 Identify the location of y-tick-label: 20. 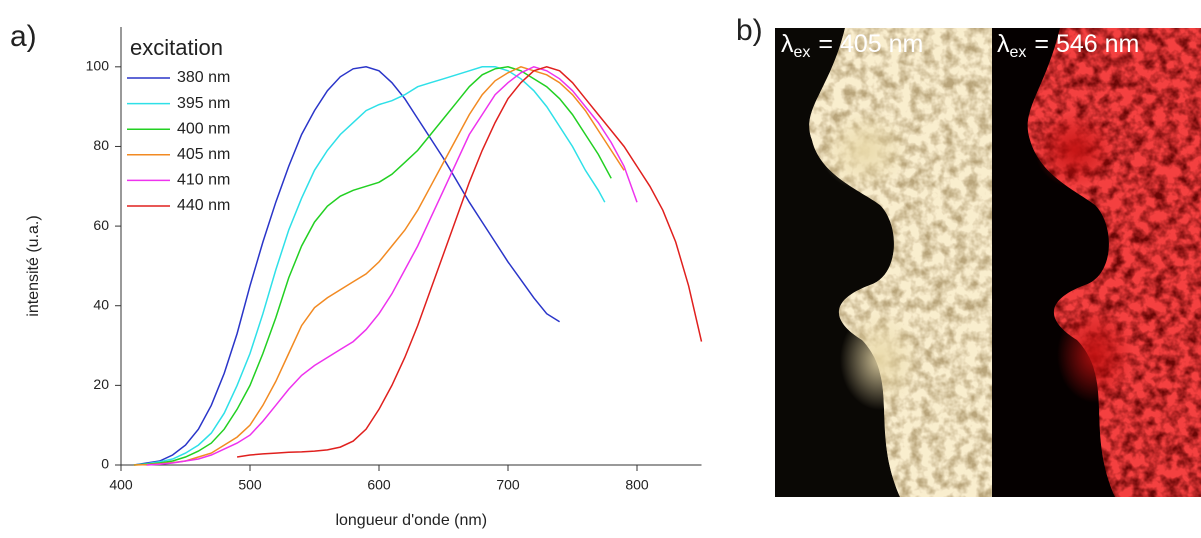
(101, 384).